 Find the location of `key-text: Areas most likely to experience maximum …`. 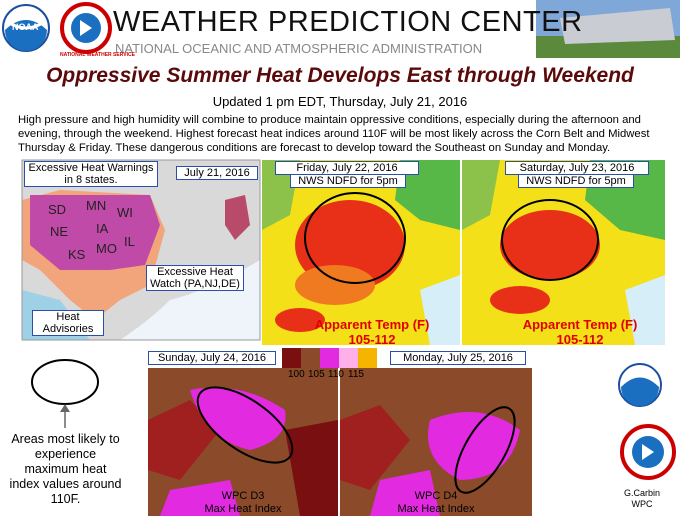

key-text: Areas most likely to experience maximum … is located at coordinates (65, 469).